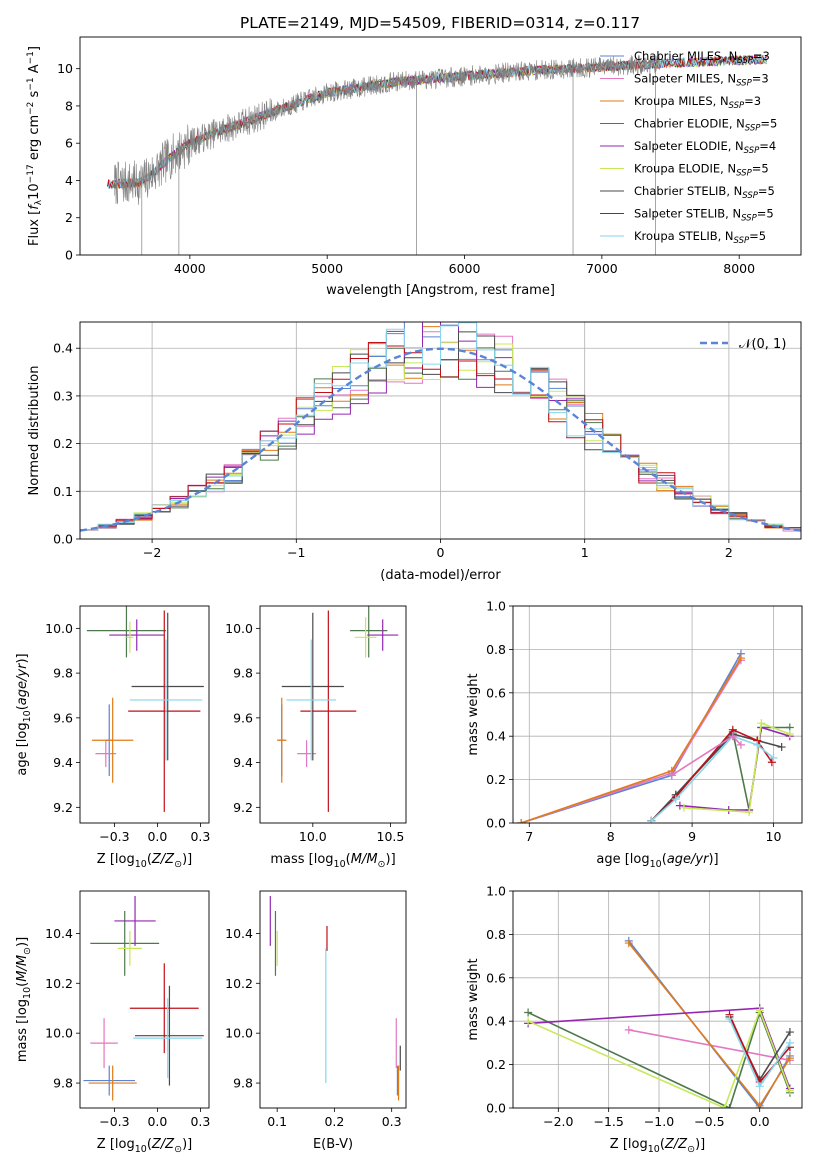  What do you see at coordinates (659, 1121) in the screenshot?
I see `x-tick-label: −1.0` at bounding box center [659, 1121].